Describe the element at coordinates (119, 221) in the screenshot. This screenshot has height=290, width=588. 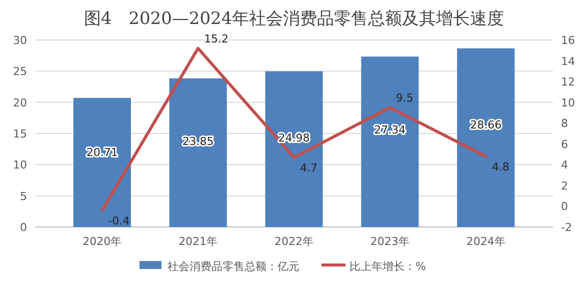
I see `data-label: -0.4` at that location.